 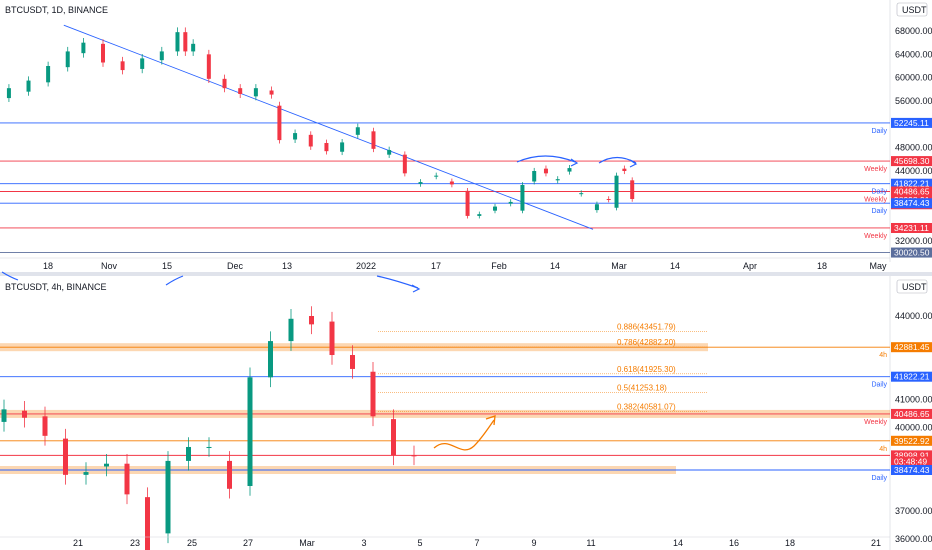 What do you see at coordinates (913, 101) in the screenshot?
I see `y-tick-label: 56000.00` at bounding box center [913, 101].